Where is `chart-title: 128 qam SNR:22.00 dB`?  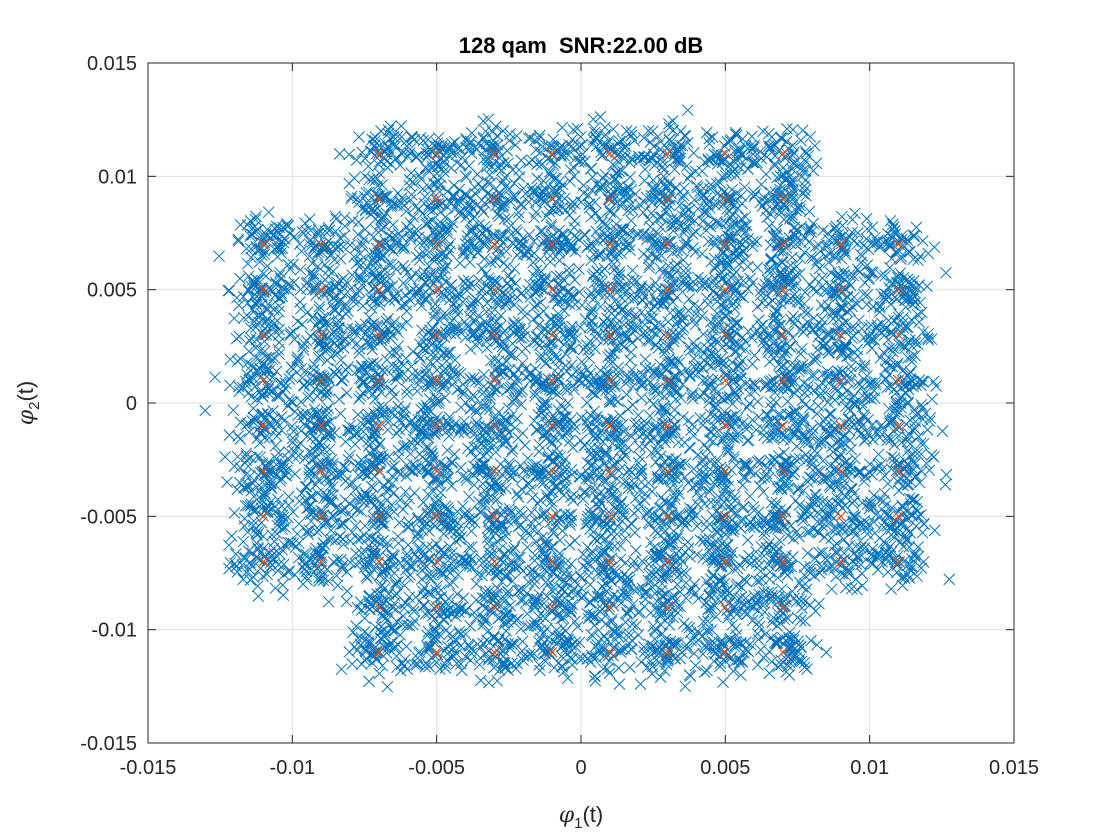
chart-title: 128 qam SNR:22.00 dB is located at coordinates (581, 45).